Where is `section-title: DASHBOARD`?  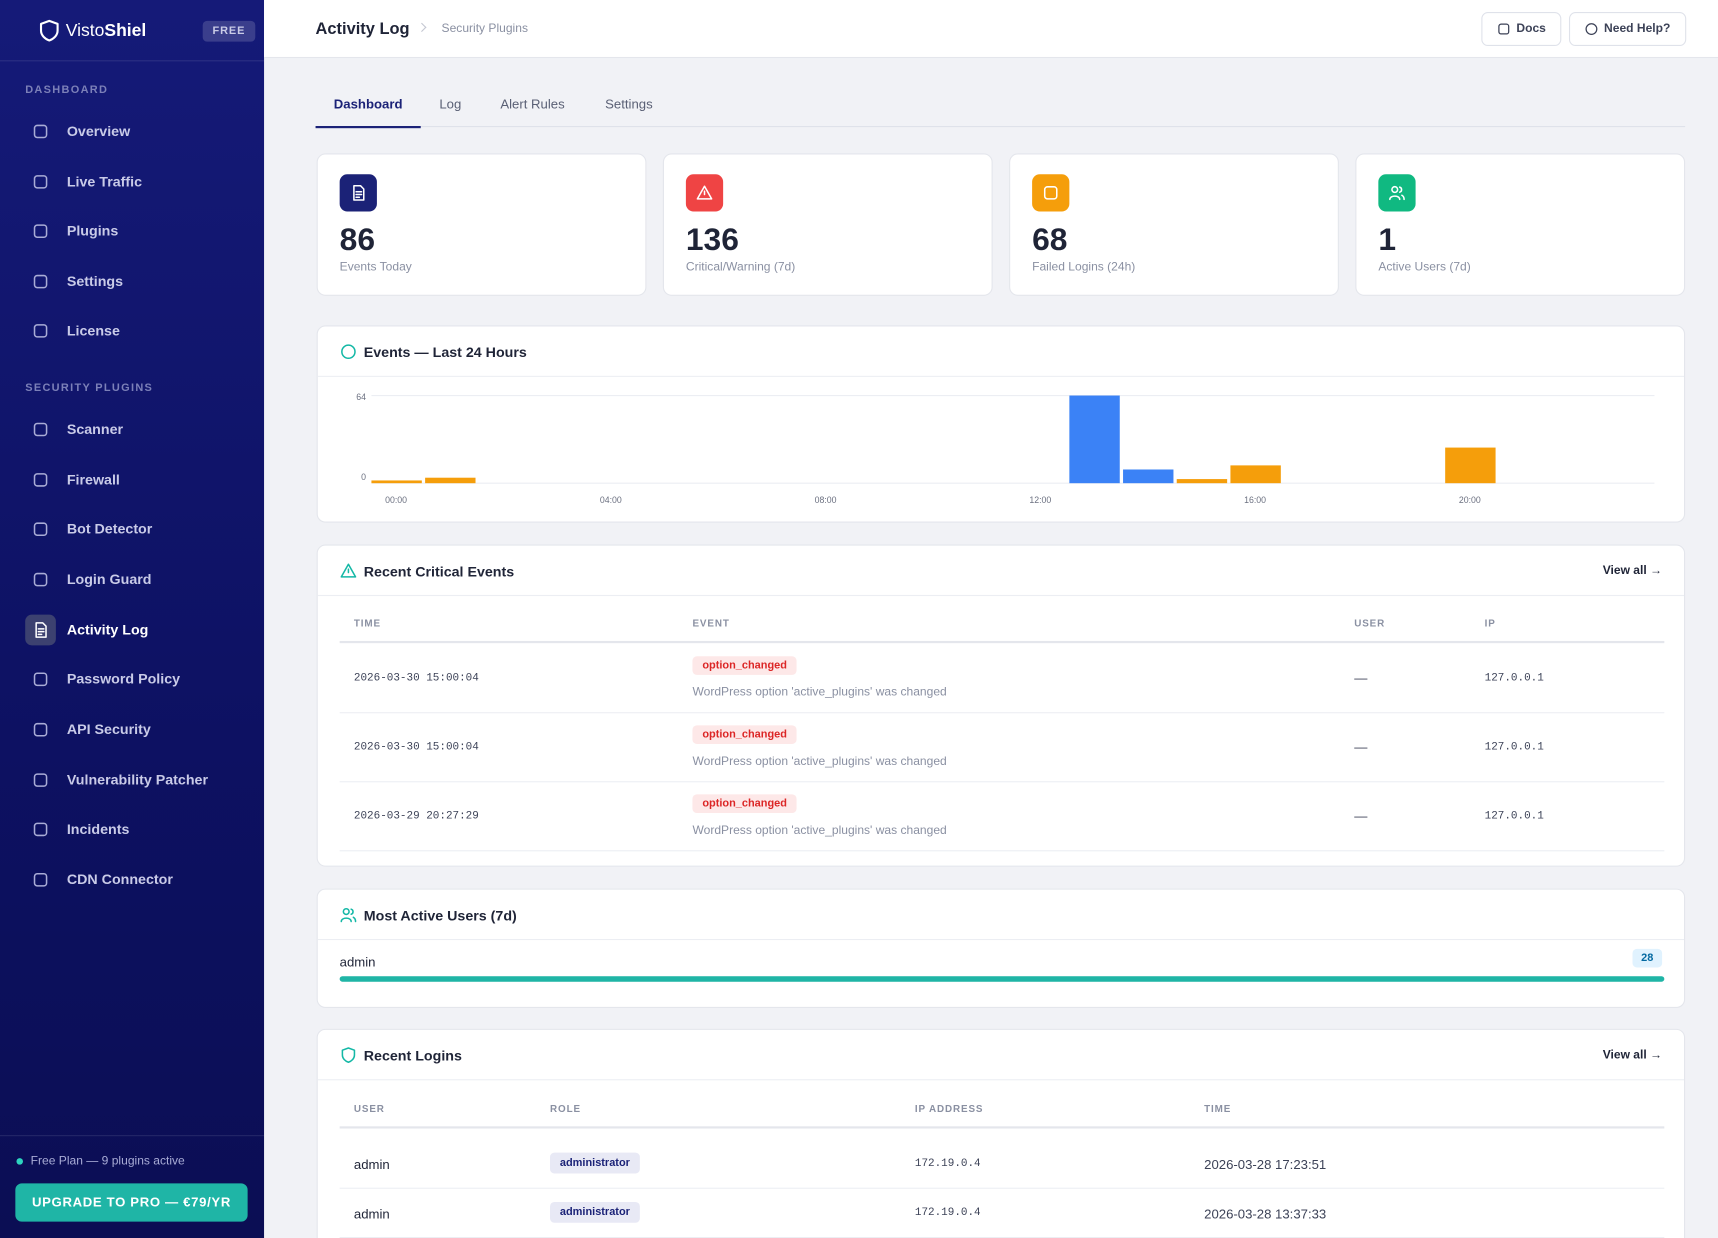 section-title: DASHBOARD is located at coordinates (67, 90).